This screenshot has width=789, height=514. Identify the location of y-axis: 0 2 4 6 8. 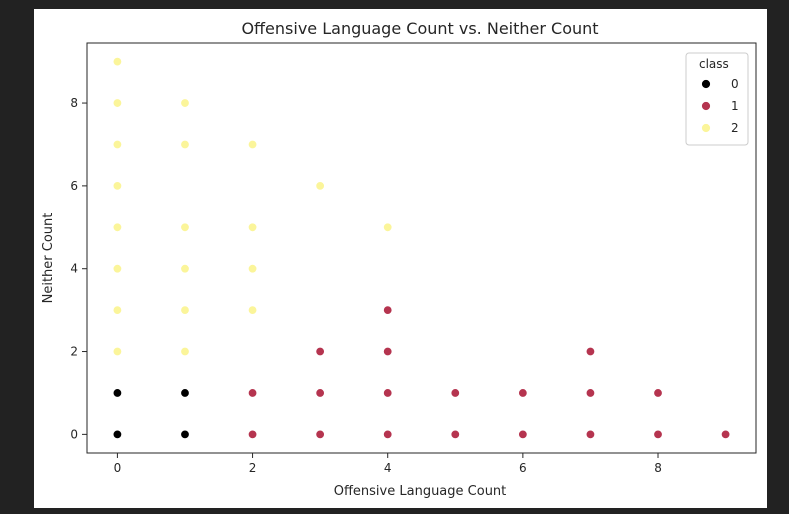
(78, 268).